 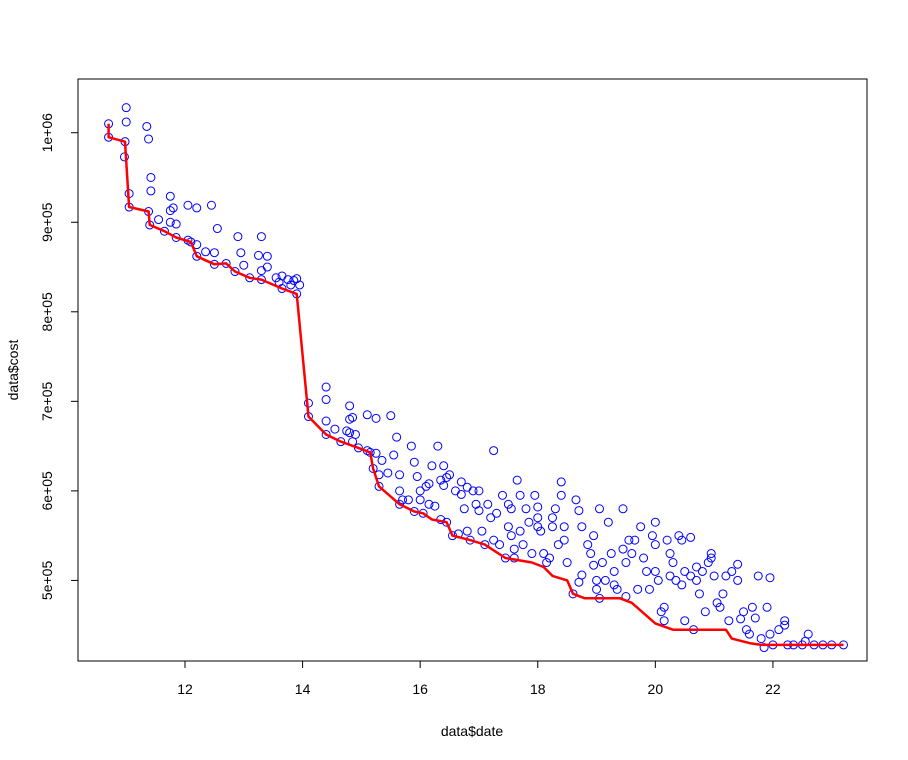 What do you see at coordinates (47, 581) in the screenshot?
I see `y-tick-label: 5e+05` at bounding box center [47, 581].